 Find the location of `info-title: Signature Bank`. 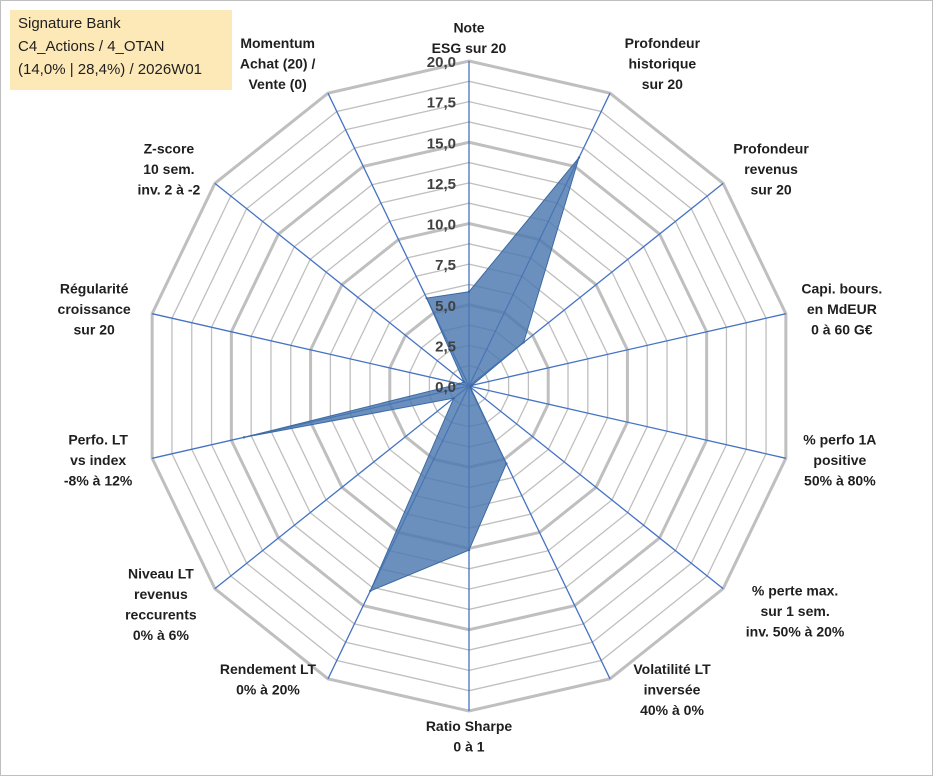

info-title: Signature Bank is located at coordinates (69, 23).